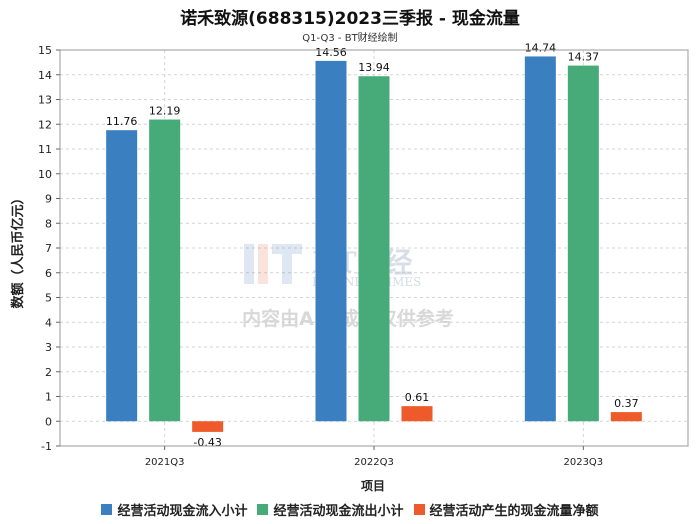  I want to click on y-tick-label: 15, so click(45, 50).